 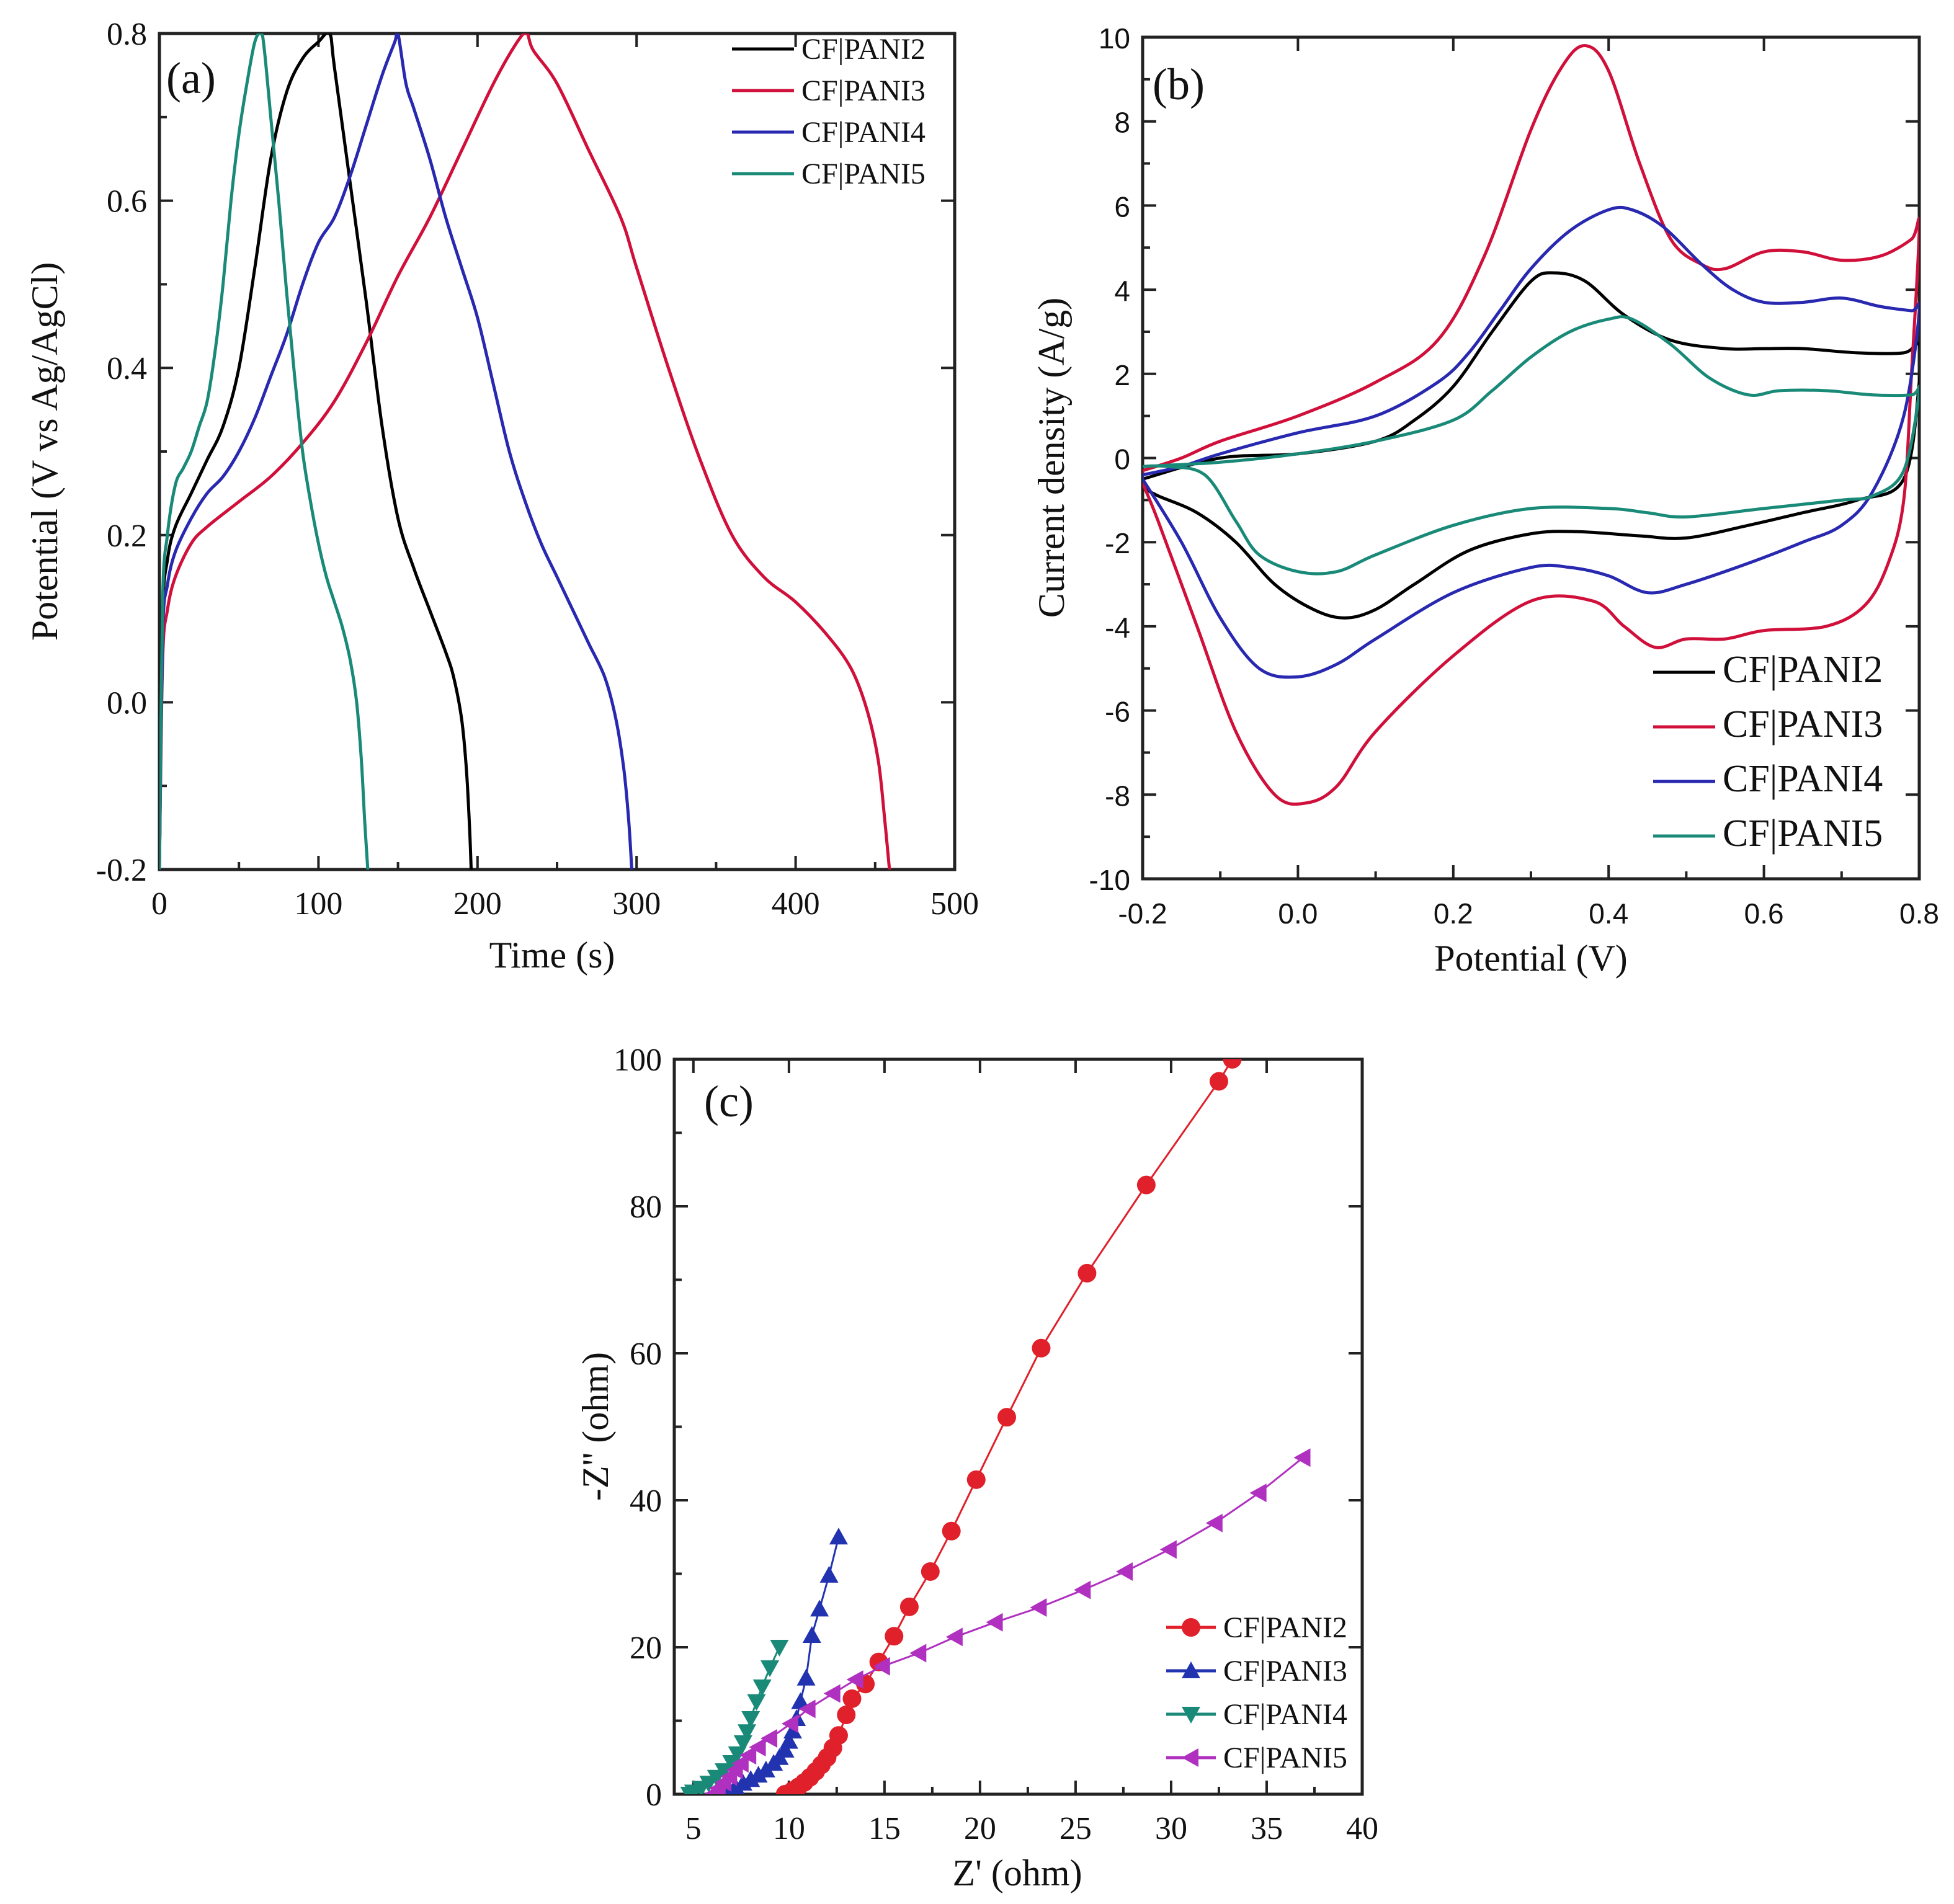 What do you see at coordinates (1117, 628) in the screenshot?
I see `y-tick-label: -4` at bounding box center [1117, 628].